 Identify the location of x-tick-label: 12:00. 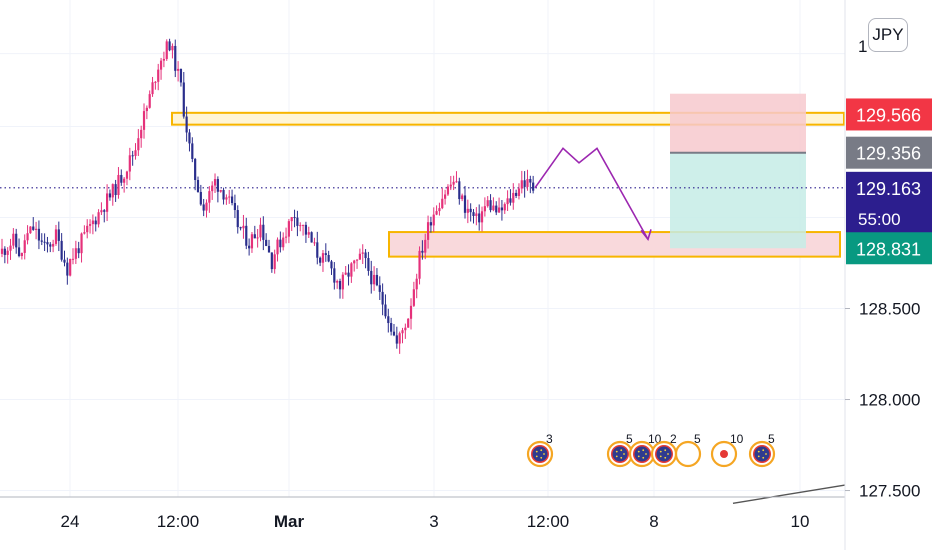
(178, 521).